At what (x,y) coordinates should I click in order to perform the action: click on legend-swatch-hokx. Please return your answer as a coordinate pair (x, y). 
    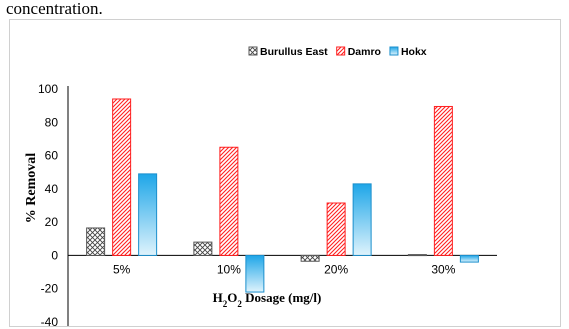
    Looking at the image, I should click on (394, 51).